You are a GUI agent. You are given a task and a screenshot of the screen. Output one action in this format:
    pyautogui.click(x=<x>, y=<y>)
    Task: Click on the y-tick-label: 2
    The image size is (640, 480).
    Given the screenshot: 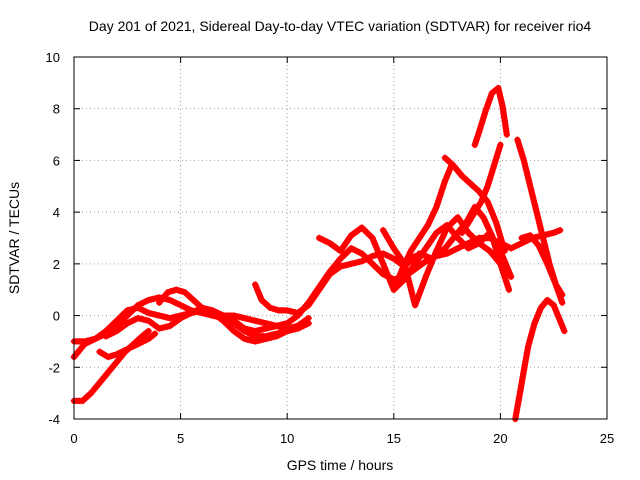 What is the action you would take?
    pyautogui.click(x=56, y=264)
    